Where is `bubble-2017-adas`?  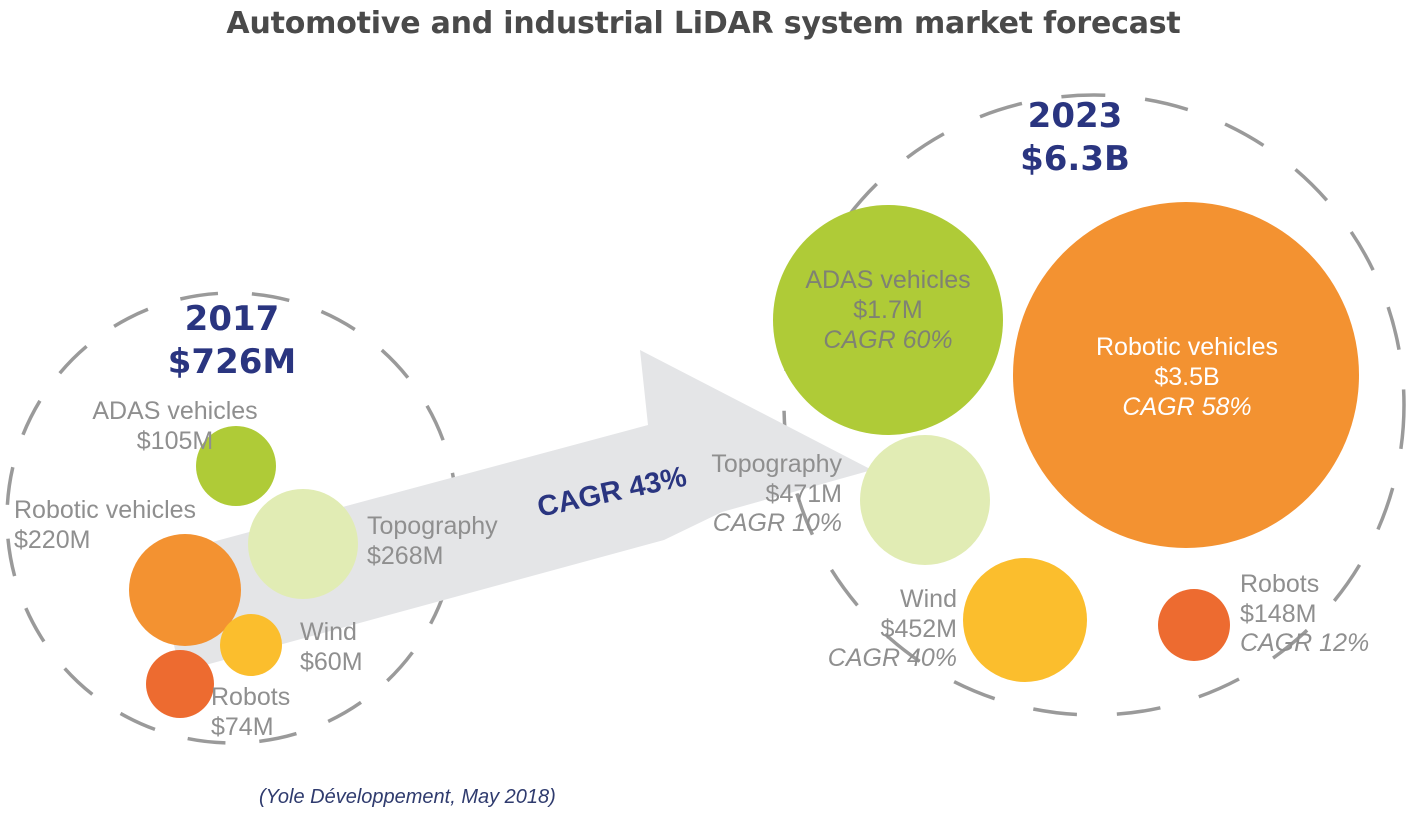 bubble-2017-adas is located at coordinates (236, 466).